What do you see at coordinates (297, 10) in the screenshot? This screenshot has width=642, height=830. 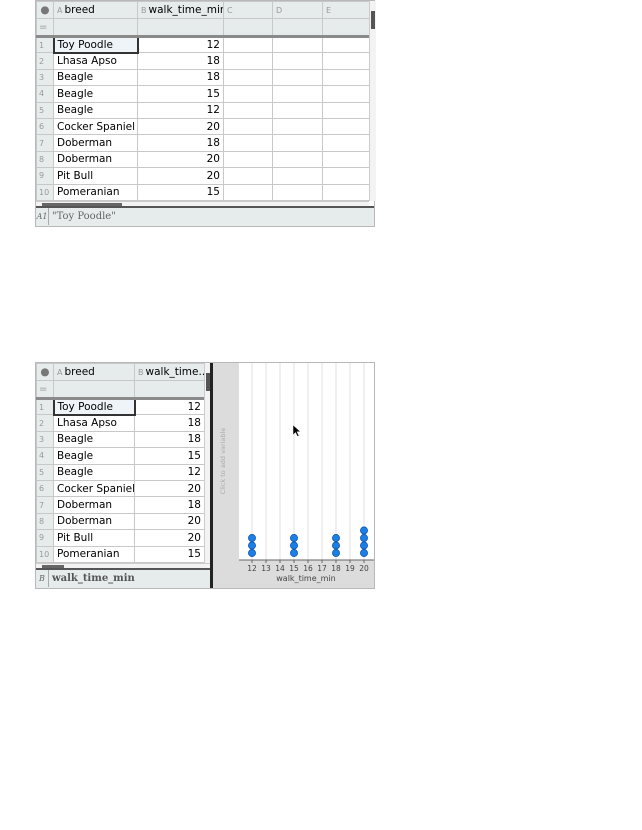 I see `column-header-d: D` at bounding box center [297, 10].